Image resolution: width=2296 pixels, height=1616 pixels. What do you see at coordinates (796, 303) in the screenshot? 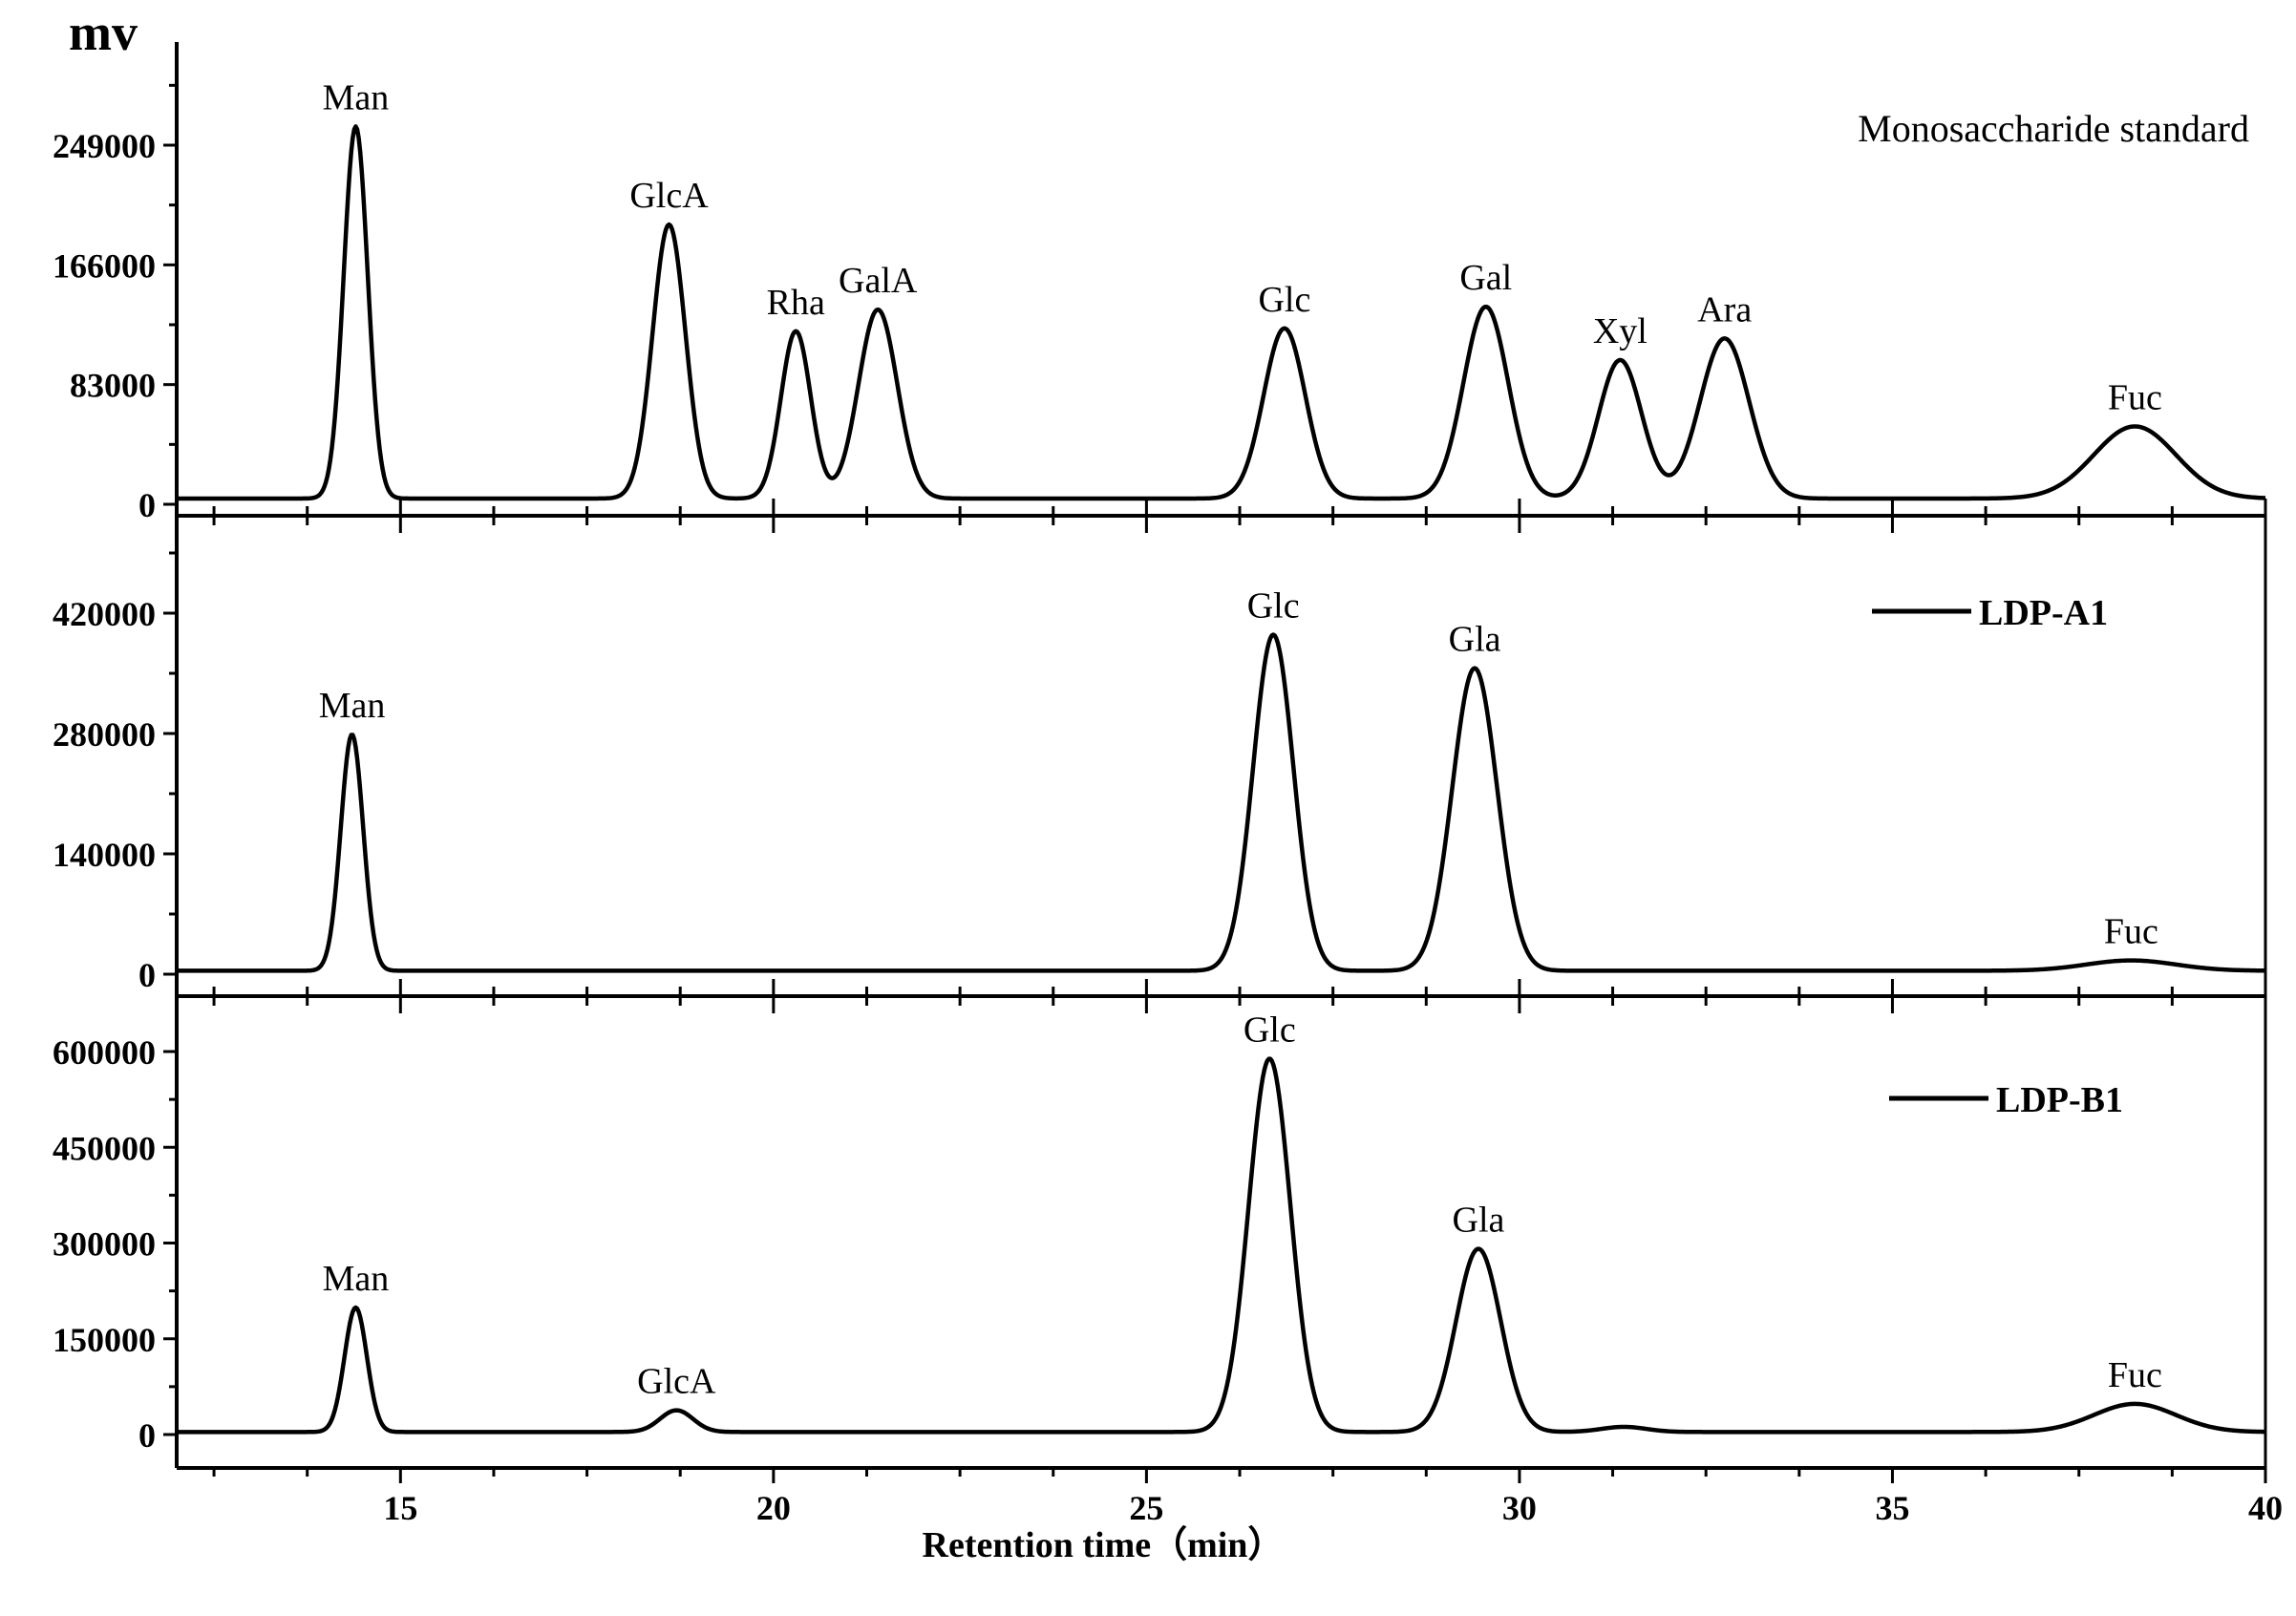
I see `peak-label: Rha` at bounding box center [796, 303].